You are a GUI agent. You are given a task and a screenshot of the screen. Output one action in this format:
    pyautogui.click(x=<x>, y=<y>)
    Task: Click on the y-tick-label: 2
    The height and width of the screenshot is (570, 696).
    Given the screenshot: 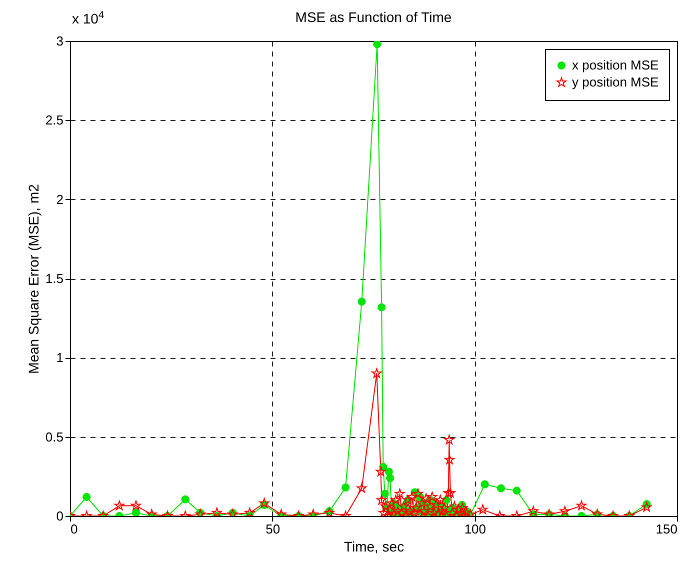 What is the action you would take?
    pyautogui.click(x=60, y=199)
    